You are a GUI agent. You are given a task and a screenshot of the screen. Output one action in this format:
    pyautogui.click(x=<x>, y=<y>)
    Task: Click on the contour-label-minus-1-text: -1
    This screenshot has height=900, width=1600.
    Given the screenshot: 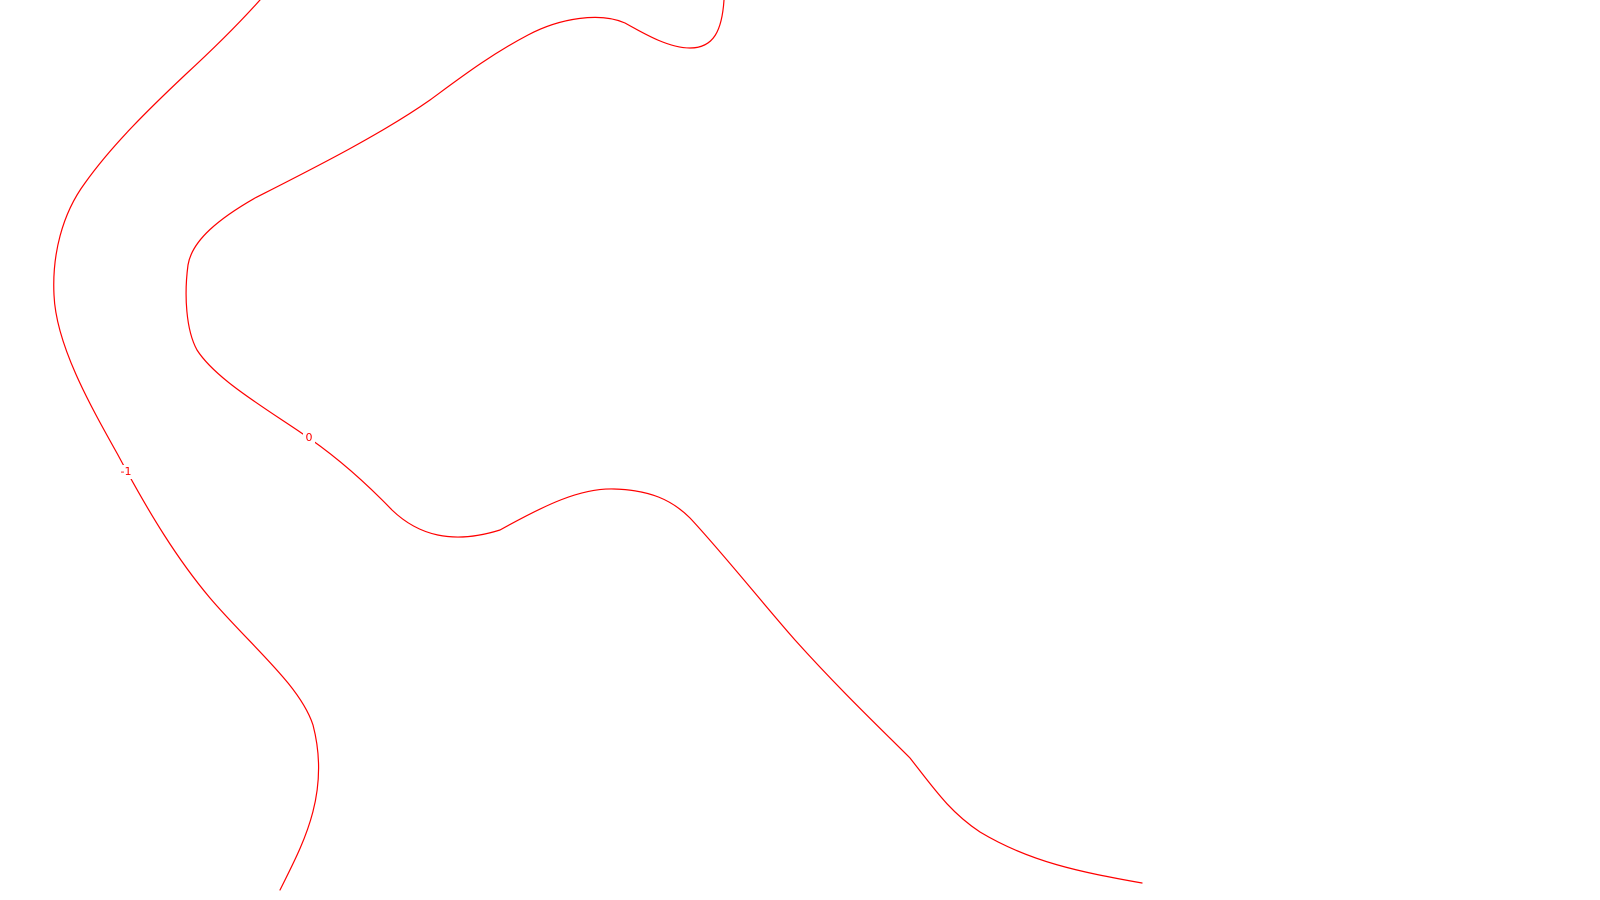 What is the action you would take?
    pyautogui.click(x=126, y=471)
    